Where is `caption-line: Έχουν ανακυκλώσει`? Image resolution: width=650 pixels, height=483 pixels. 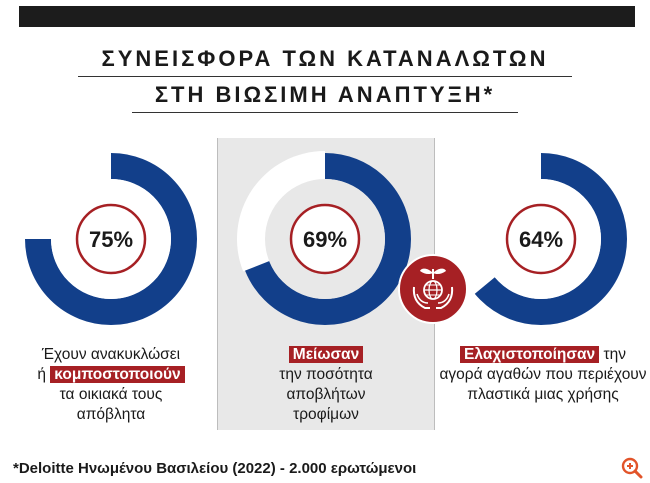 caption-line: Έχουν ανακυκλώσει is located at coordinates (111, 354).